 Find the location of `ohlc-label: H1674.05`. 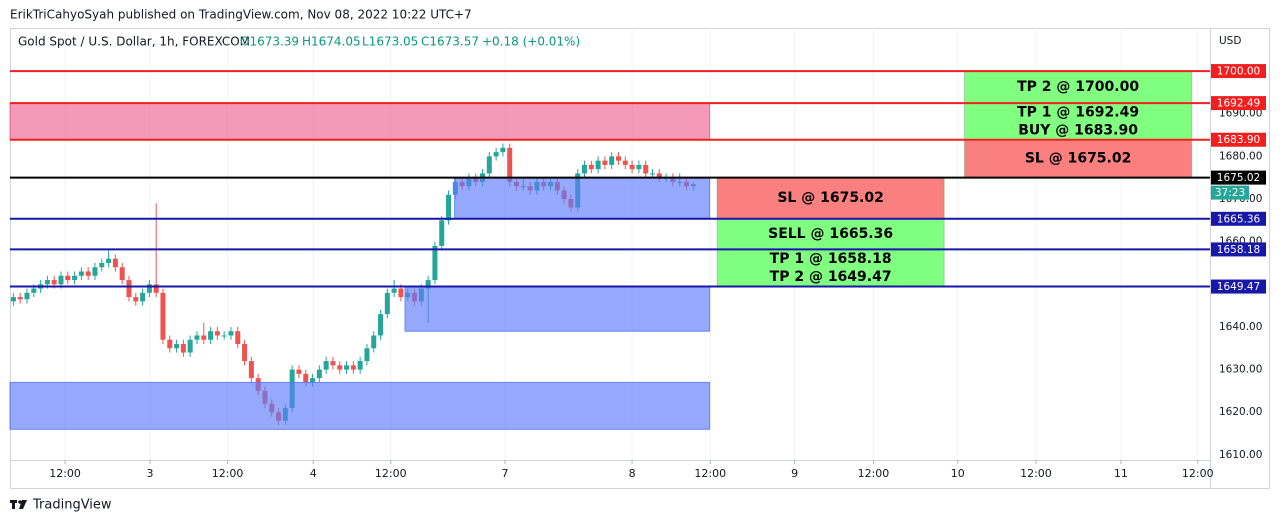

ohlc-label: H1674.05 is located at coordinates (331, 42).